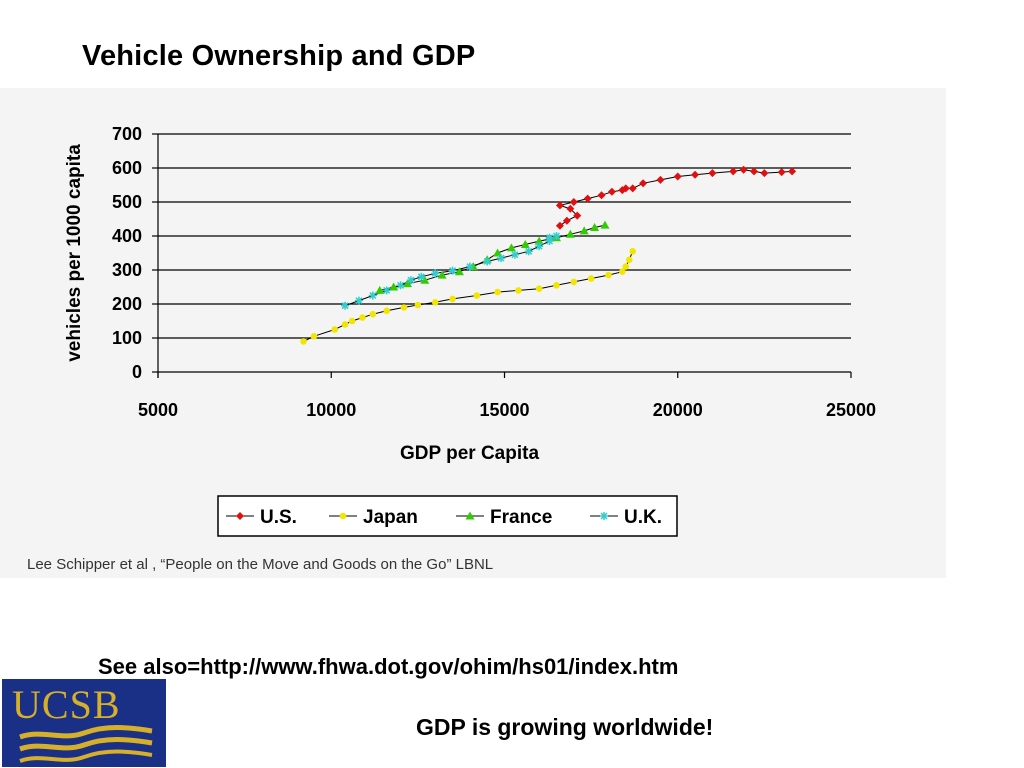 The height and width of the screenshot is (768, 1024). I want to click on slide-title: Vehicle Ownership and GDP, so click(279, 56).